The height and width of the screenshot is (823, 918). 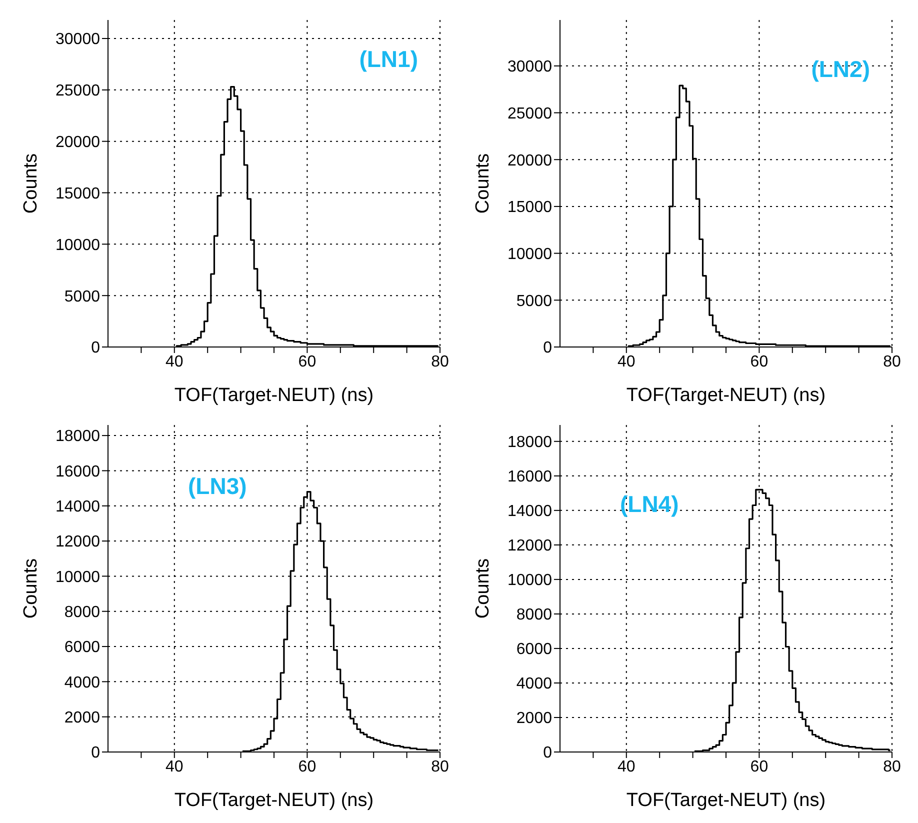 What do you see at coordinates (840, 69) in the screenshot?
I see `annotation: (LN2)` at bounding box center [840, 69].